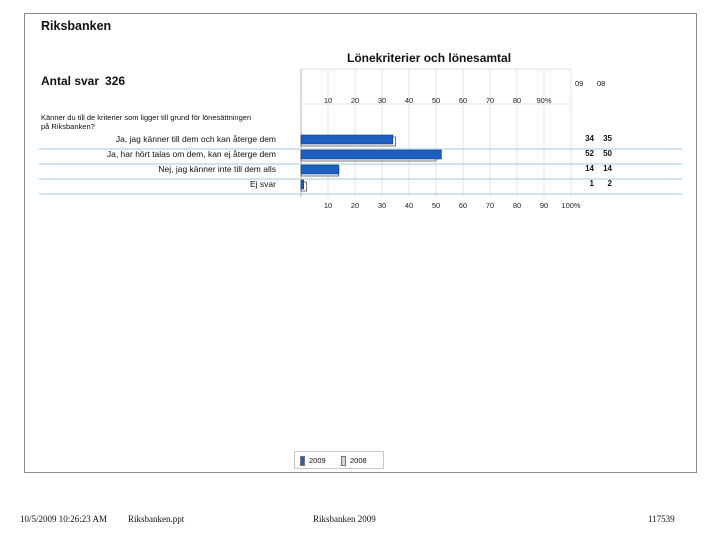  What do you see at coordinates (579, 83) in the screenshot?
I see `column-header-2009: 09` at bounding box center [579, 83].